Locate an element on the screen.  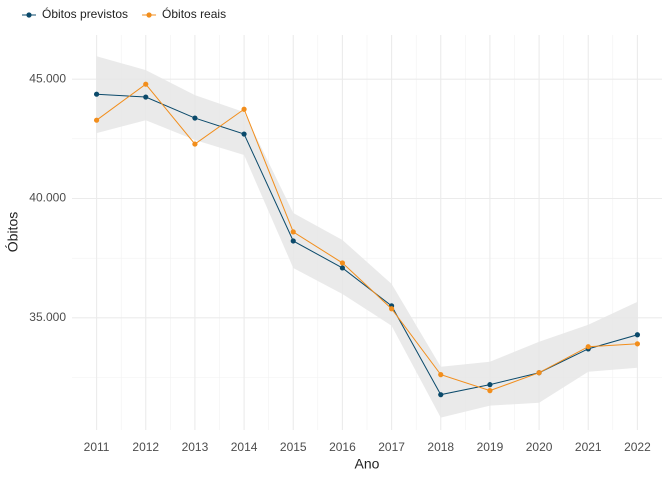
x-tick-label: 2012 is located at coordinates (145, 447).